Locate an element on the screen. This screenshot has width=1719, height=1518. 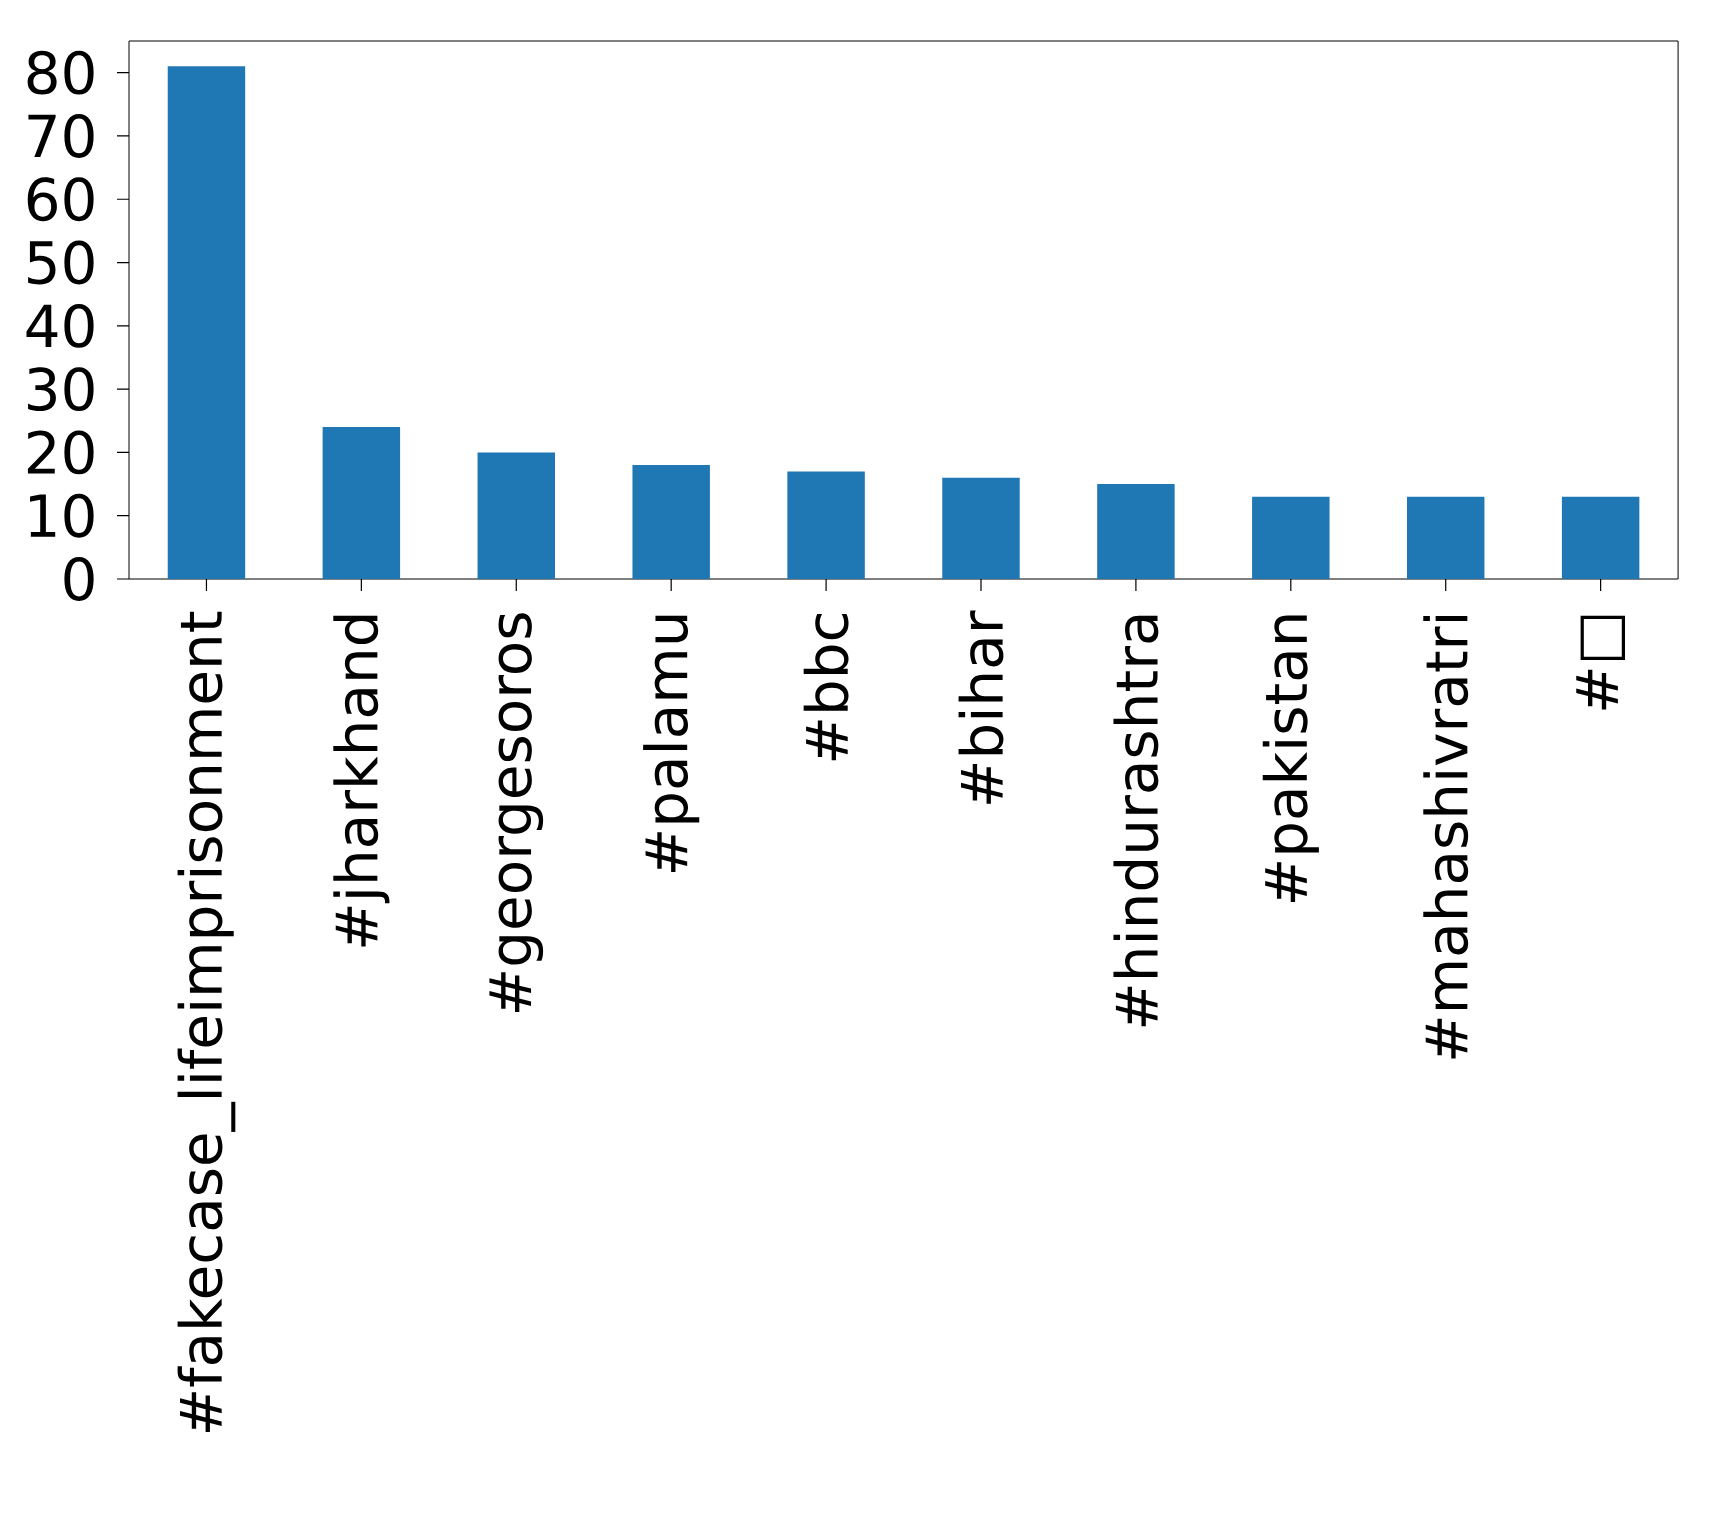
y-tick-label: 80 is located at coordinates (60, 72).